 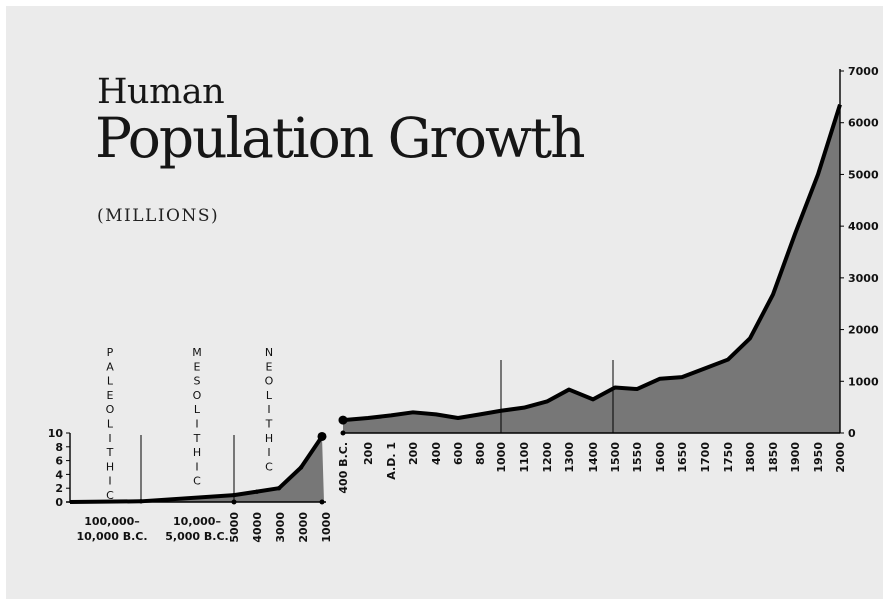 What do you see at coordinates (257, 527) in the screenshot?
I see `x-tick-label: 4000` at bounding box center [257, 527].